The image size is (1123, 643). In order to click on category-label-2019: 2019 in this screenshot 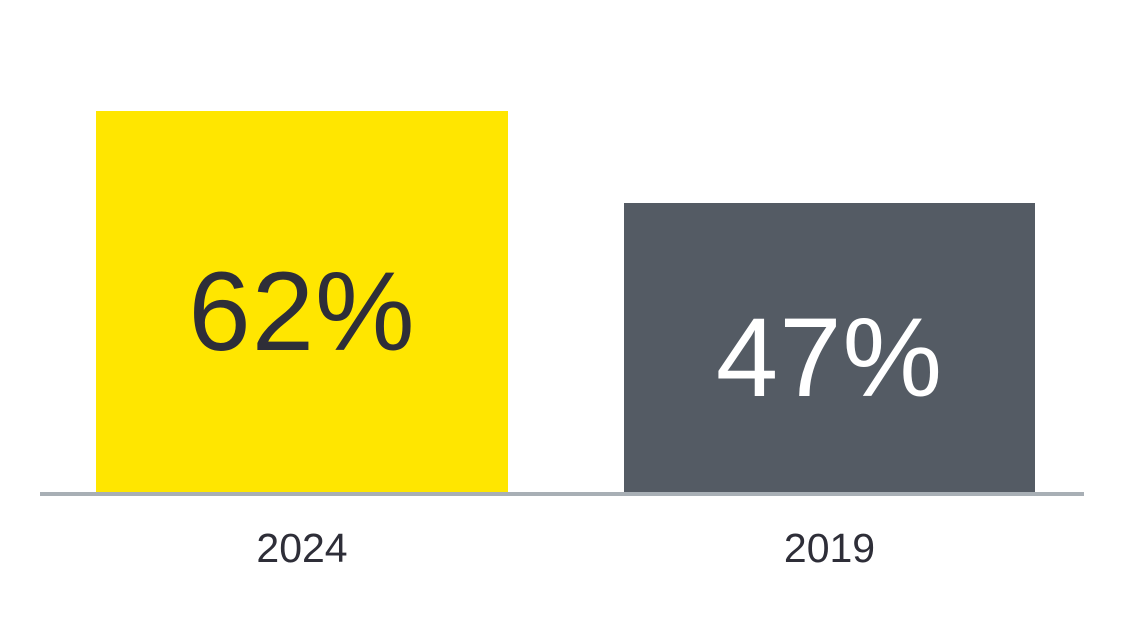, I will do `click(829, 548)`.